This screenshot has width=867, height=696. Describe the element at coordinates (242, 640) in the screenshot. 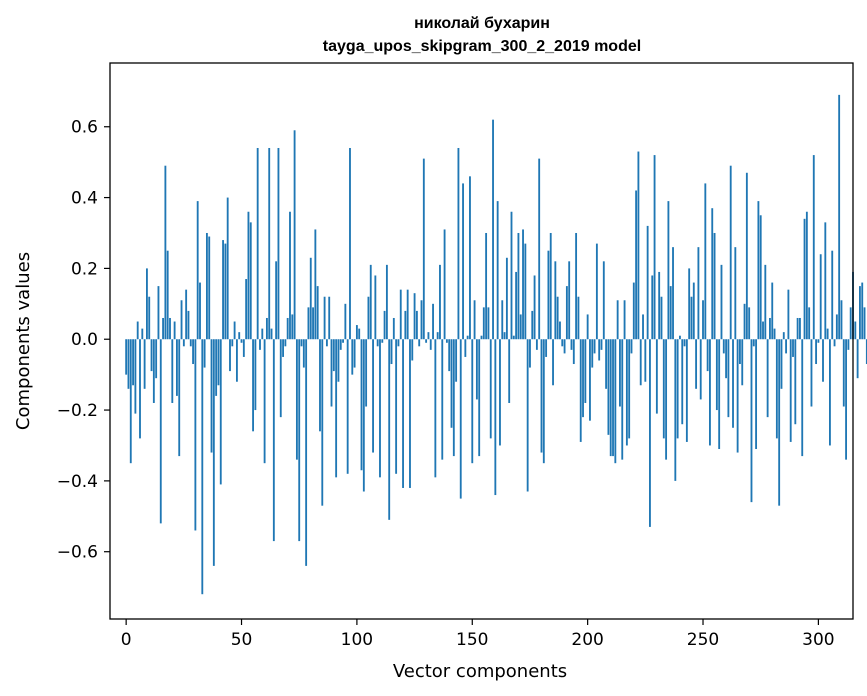

I see `x-tick-label: 50` at that location.